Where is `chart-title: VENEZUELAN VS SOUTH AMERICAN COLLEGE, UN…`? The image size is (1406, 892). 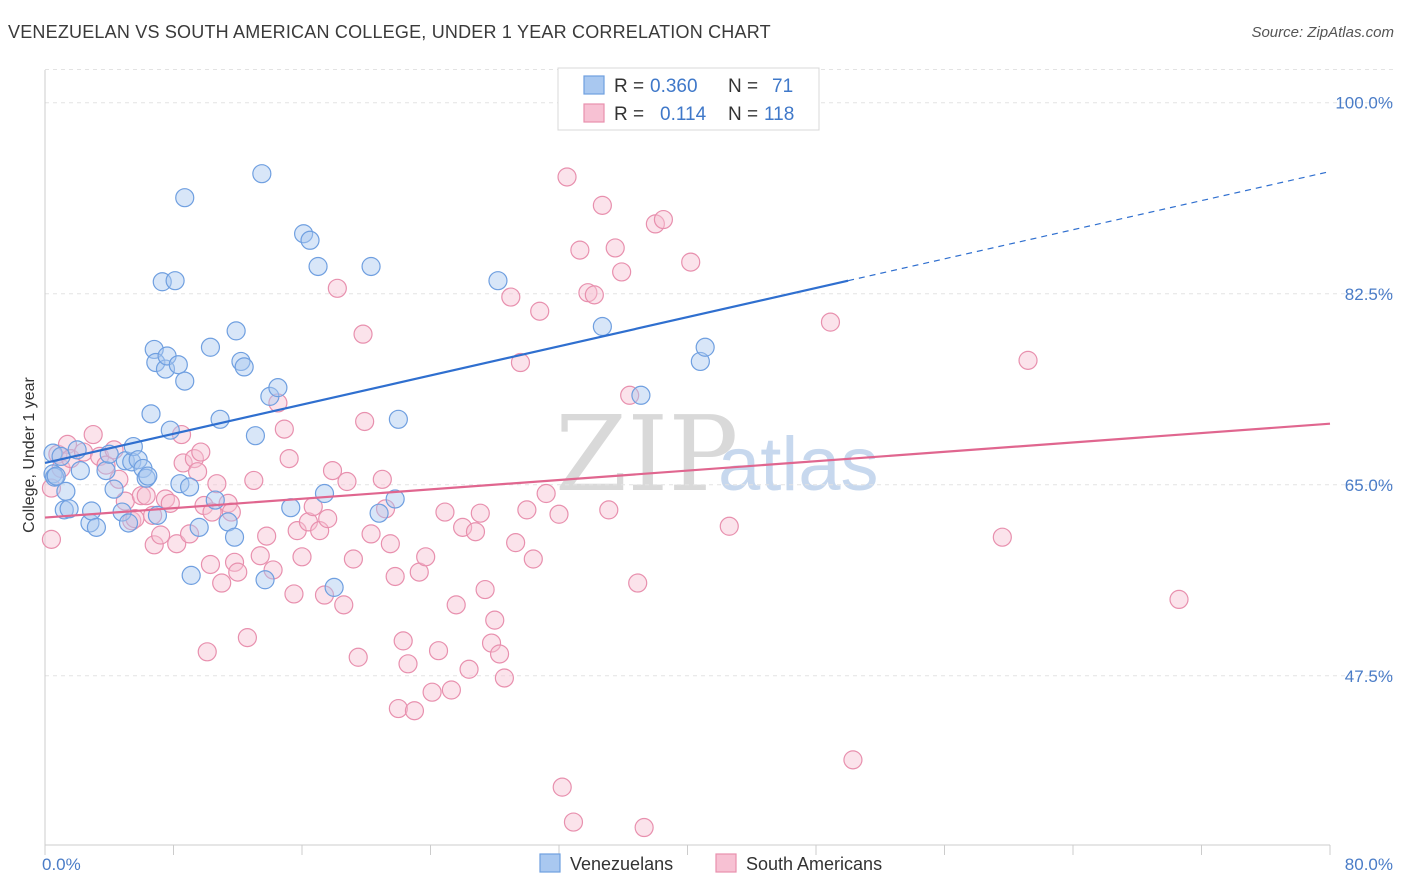
chart-title: VENEZUELAN VS SOUTH AMERICAN COLLEGE, UN… is located at coordinates (389, 32).